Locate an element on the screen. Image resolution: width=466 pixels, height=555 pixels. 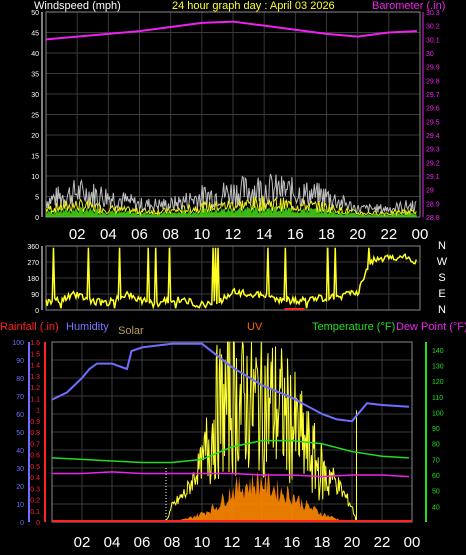
wind-tick-label: 40 is located at coordinates (35, 54).